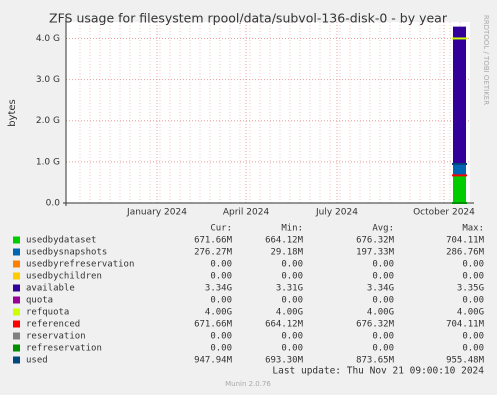 This screenshot has width=497, height=395. Describe the element at coordinates (473, 229) in the screenshot. I see `column-header: Max:` at that location.